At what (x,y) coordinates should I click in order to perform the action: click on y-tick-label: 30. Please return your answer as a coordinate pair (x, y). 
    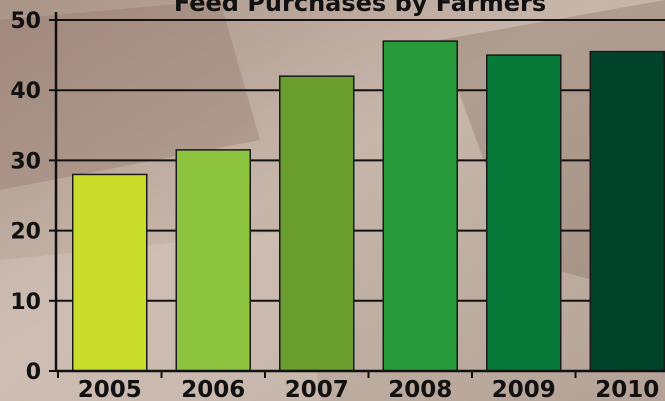
    Looking at the image, I should click on (25, 161).